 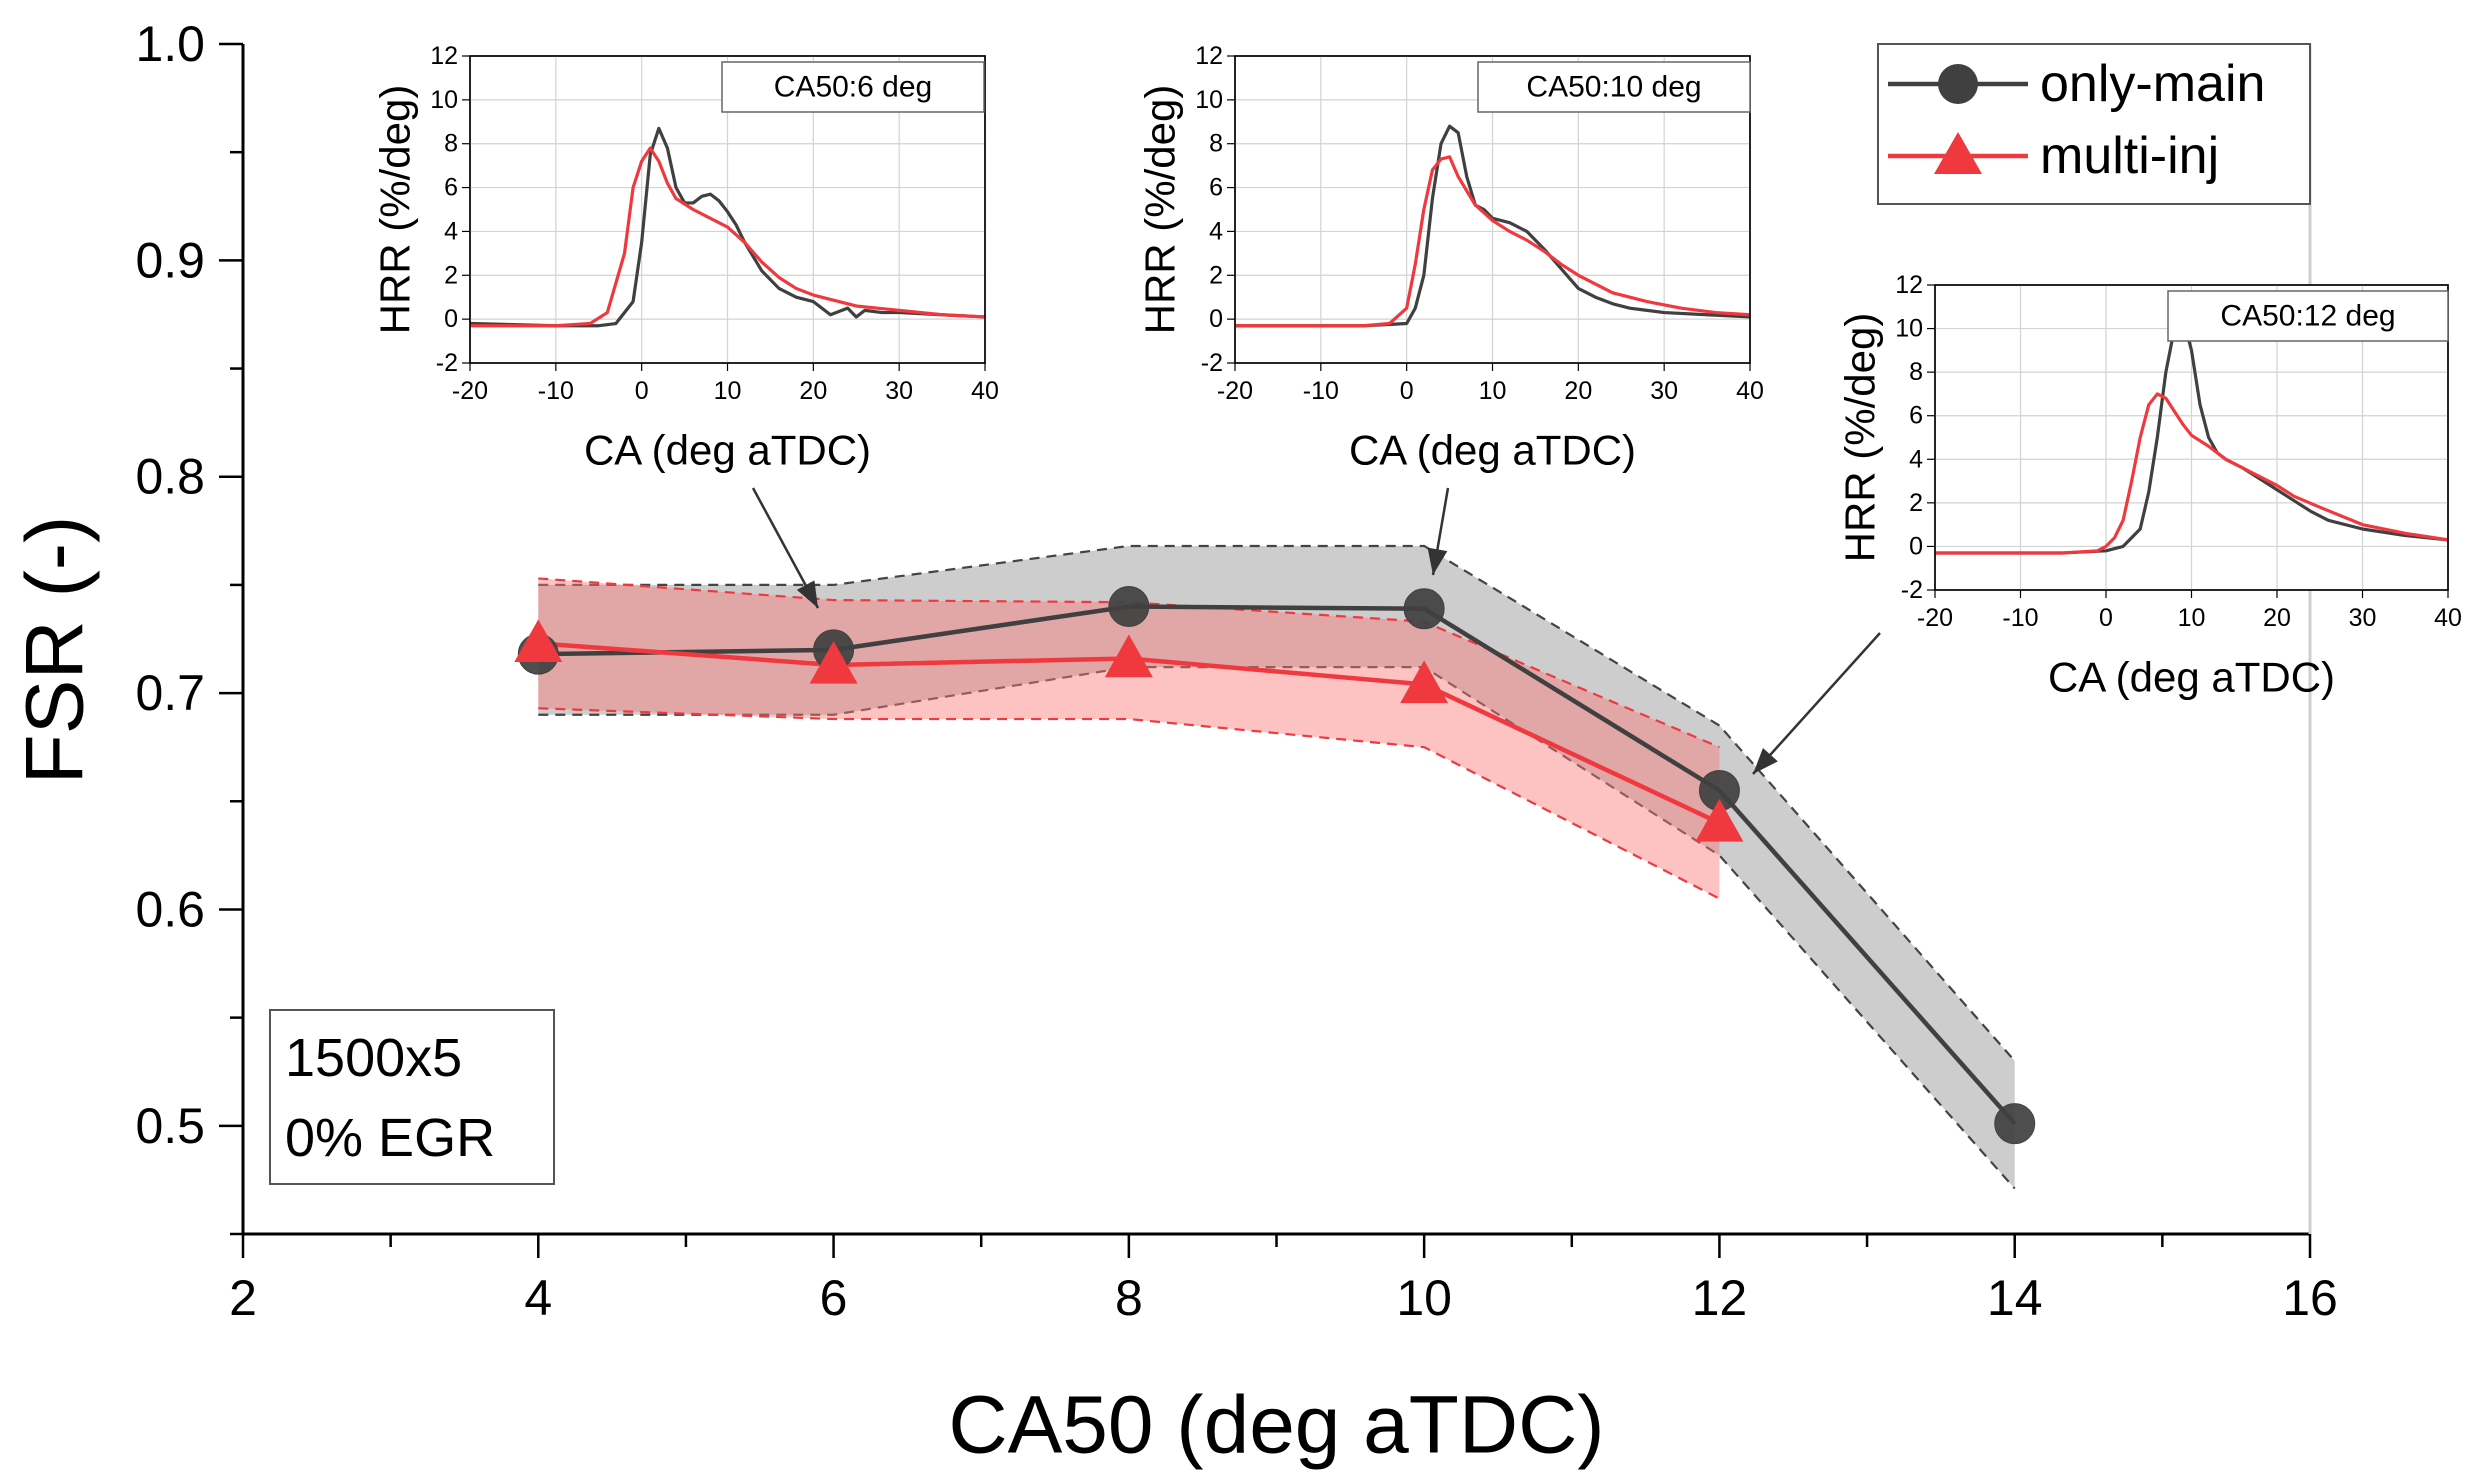 I want to click on x-tick-label: 2, so click(x=243, y=1298).